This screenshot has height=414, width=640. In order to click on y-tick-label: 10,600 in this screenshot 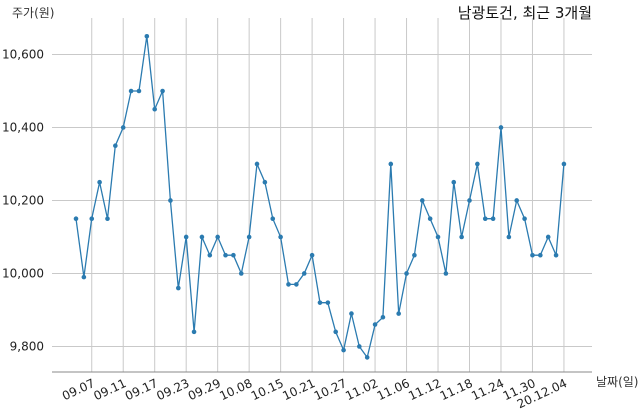, I will do `click(23, 54)`.